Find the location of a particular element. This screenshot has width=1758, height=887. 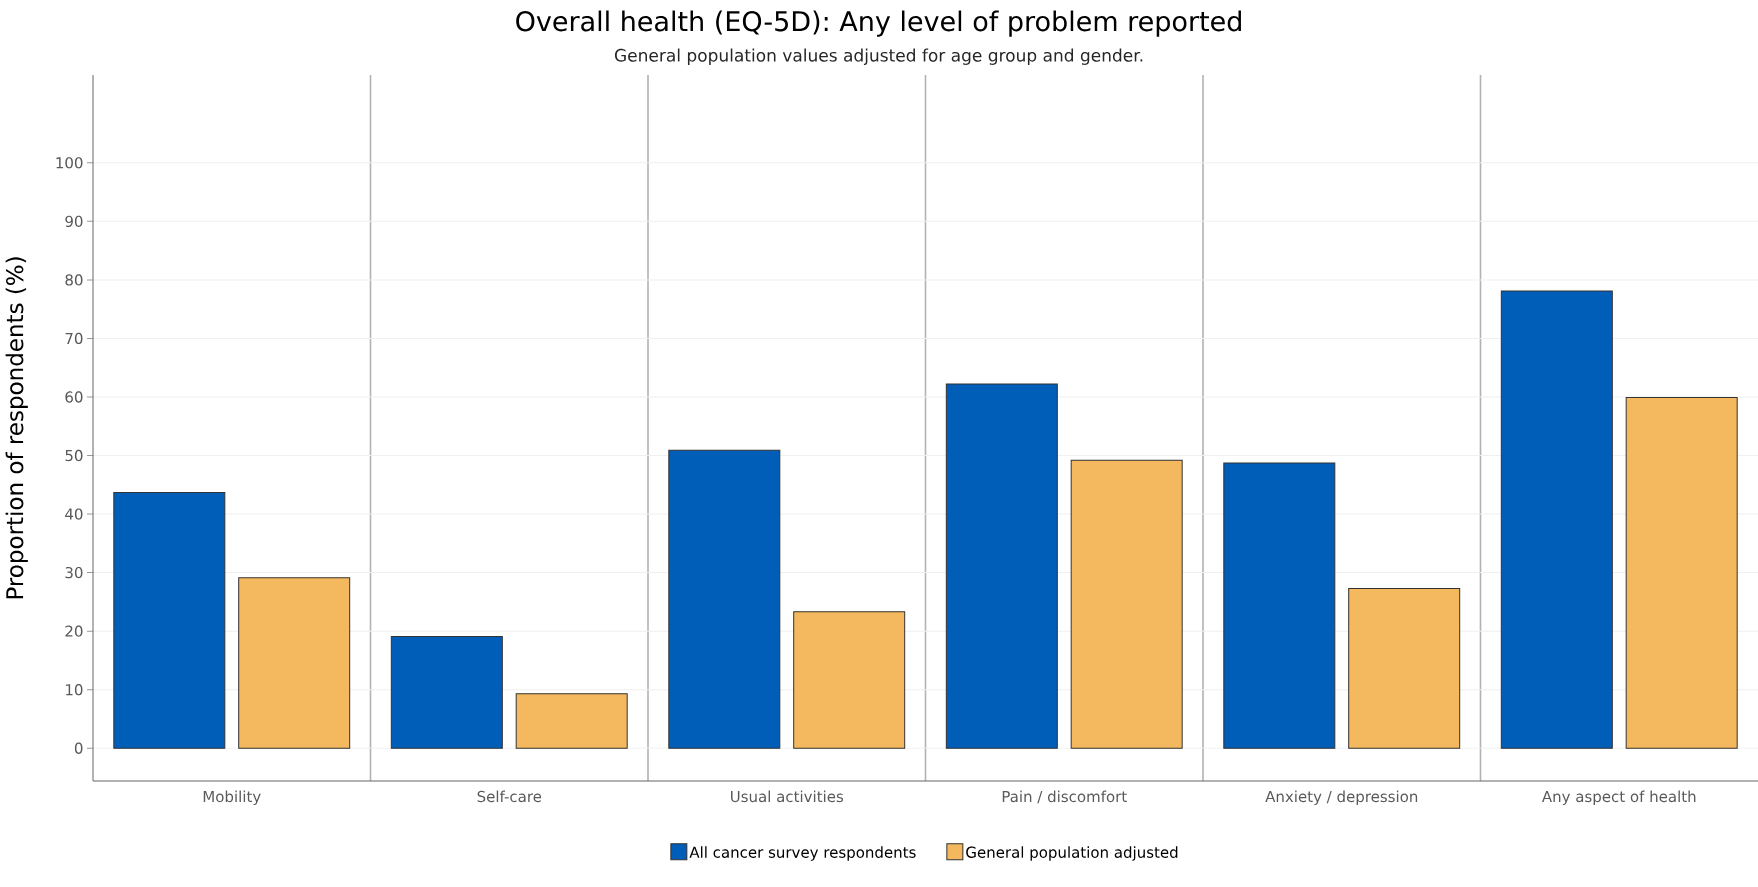

y-tick-label: 70 is located at coordinates (74, 338).